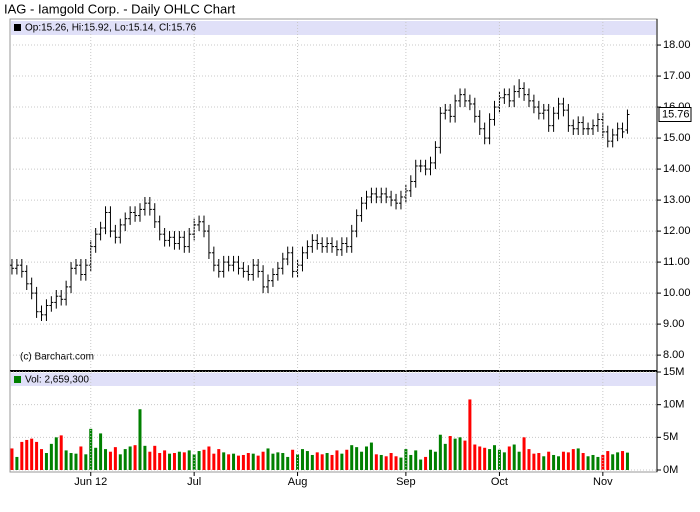  I want to click on y-tick-label: 13.00, so click(677, 200).